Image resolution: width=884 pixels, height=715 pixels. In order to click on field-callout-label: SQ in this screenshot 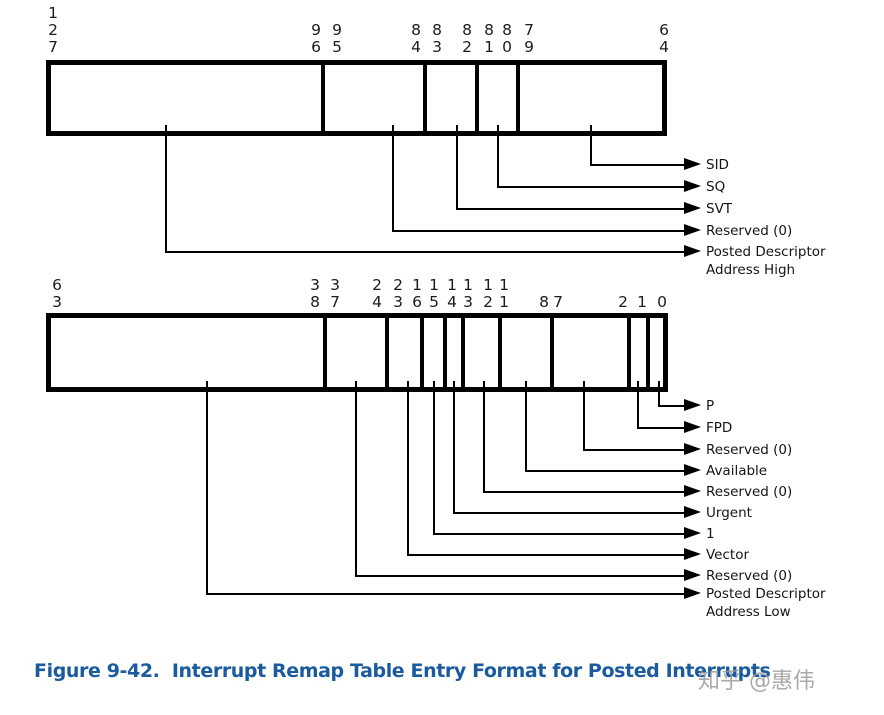, I will do `click(716, 187)`.